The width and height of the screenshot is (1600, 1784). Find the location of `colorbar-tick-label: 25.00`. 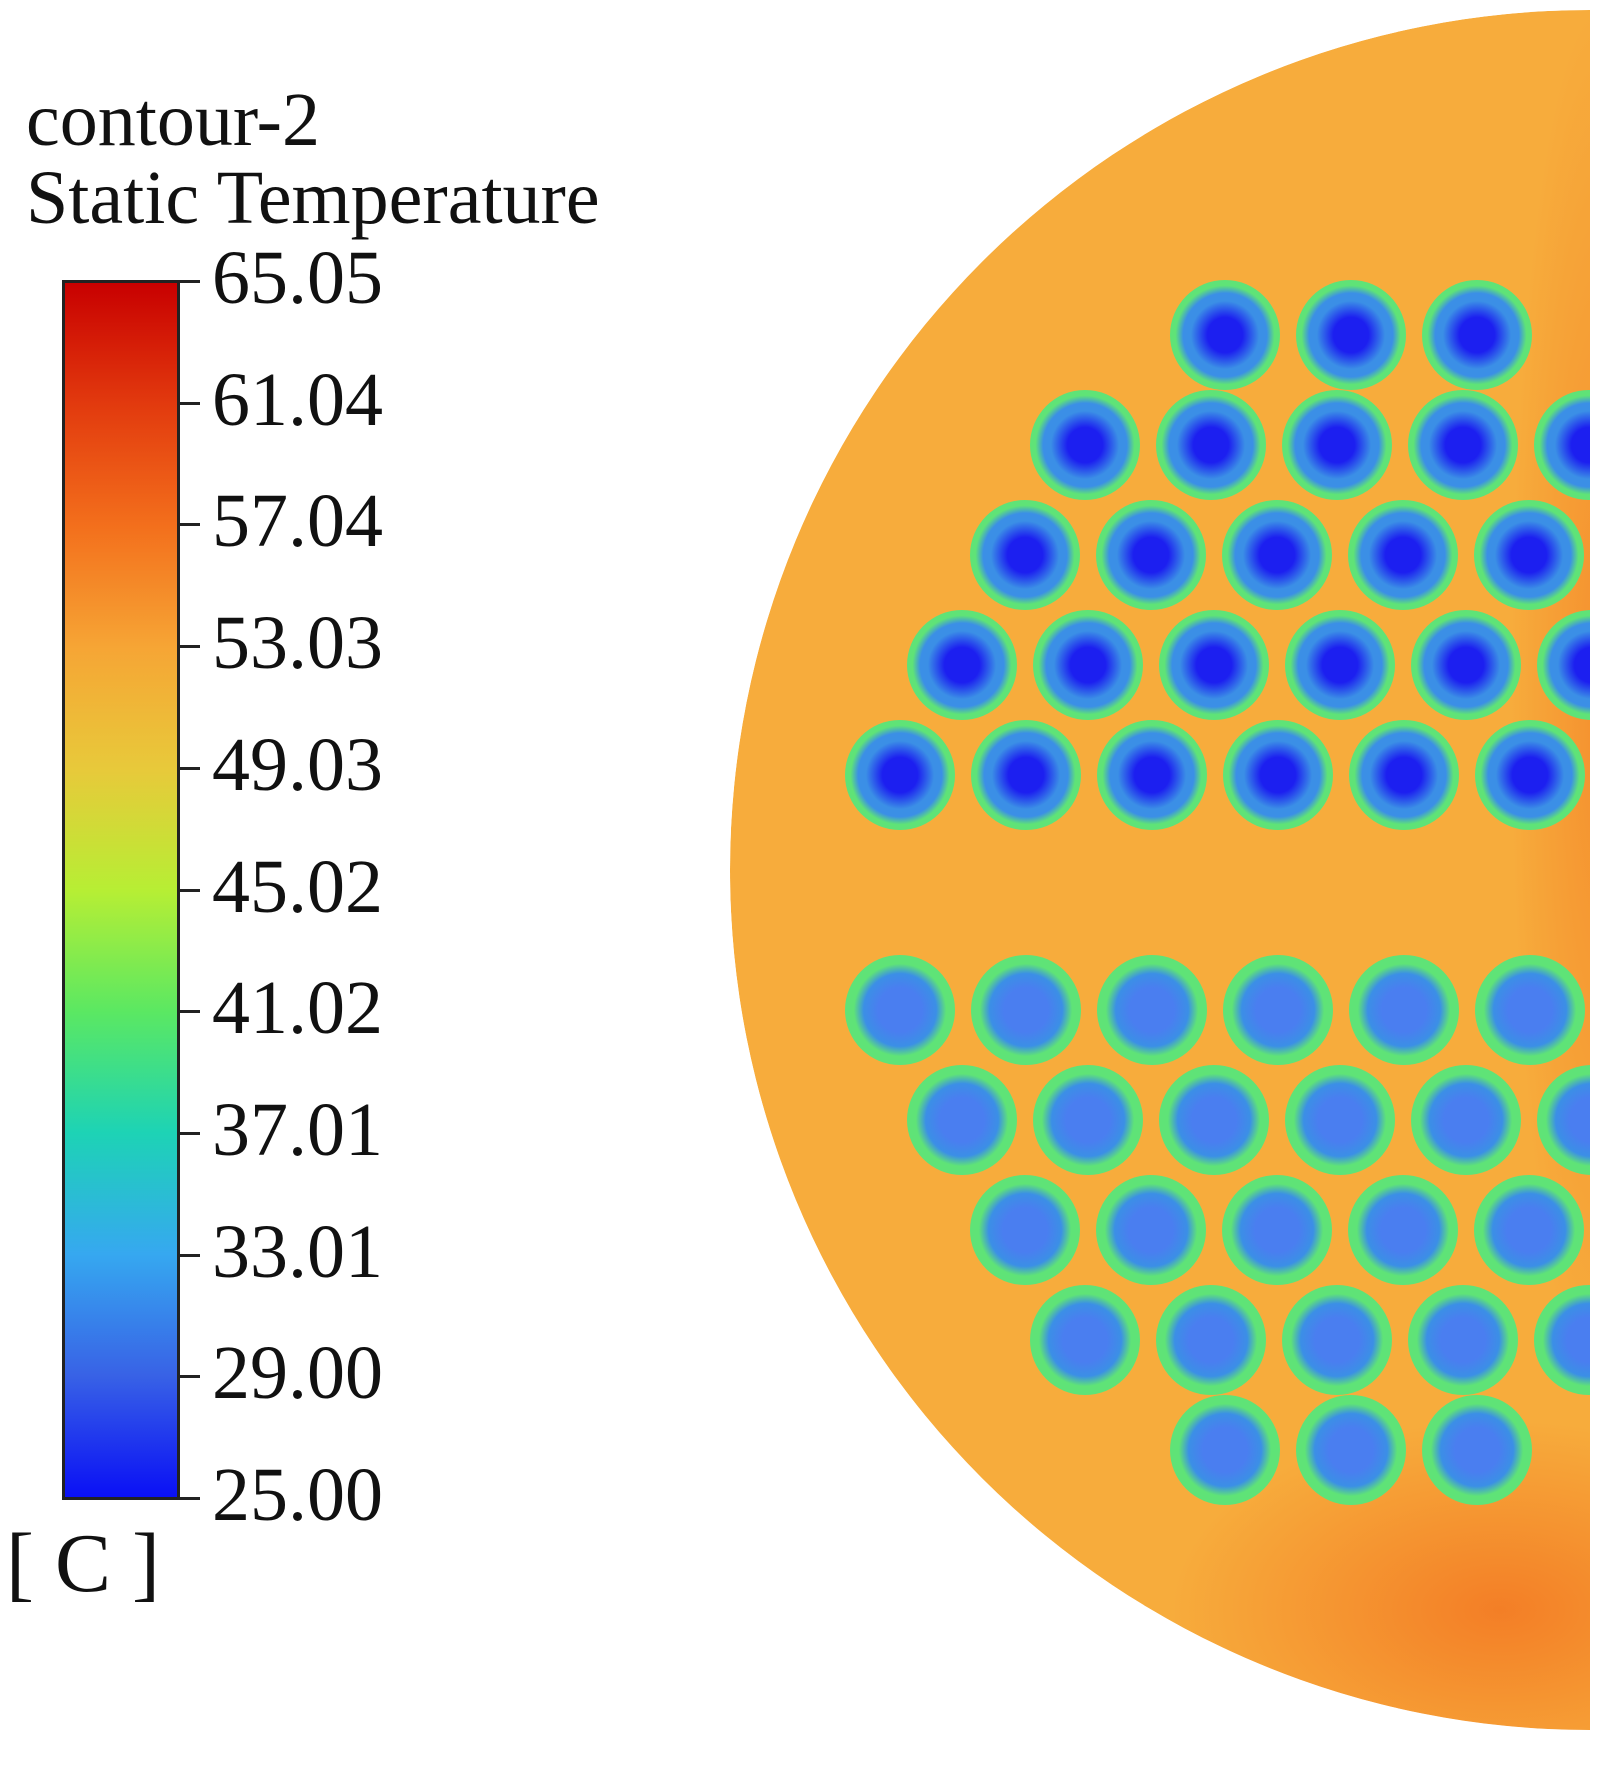

colorbar-tick-label: 25.00 is located at coordinates (297, 1495).